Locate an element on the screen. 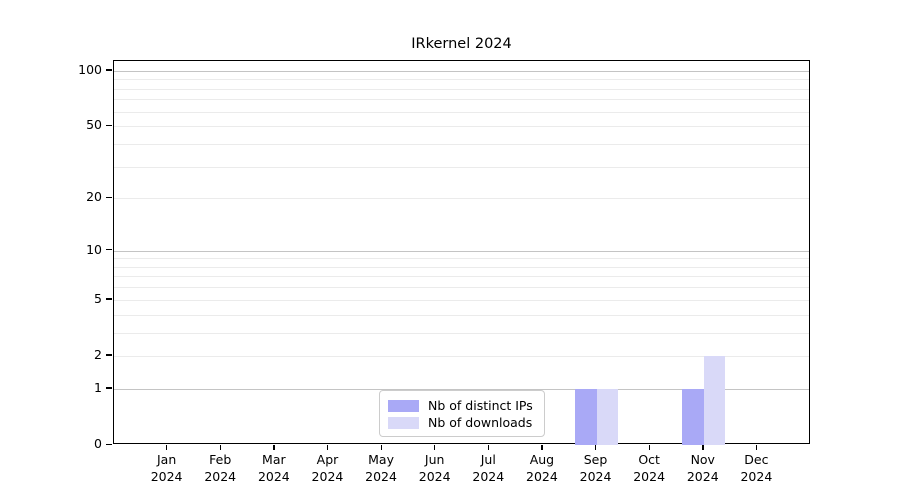 Image resolution: width=900 pixels, height=500 pixels. y-tick-label: 2 is located at coordinates (98, 354).